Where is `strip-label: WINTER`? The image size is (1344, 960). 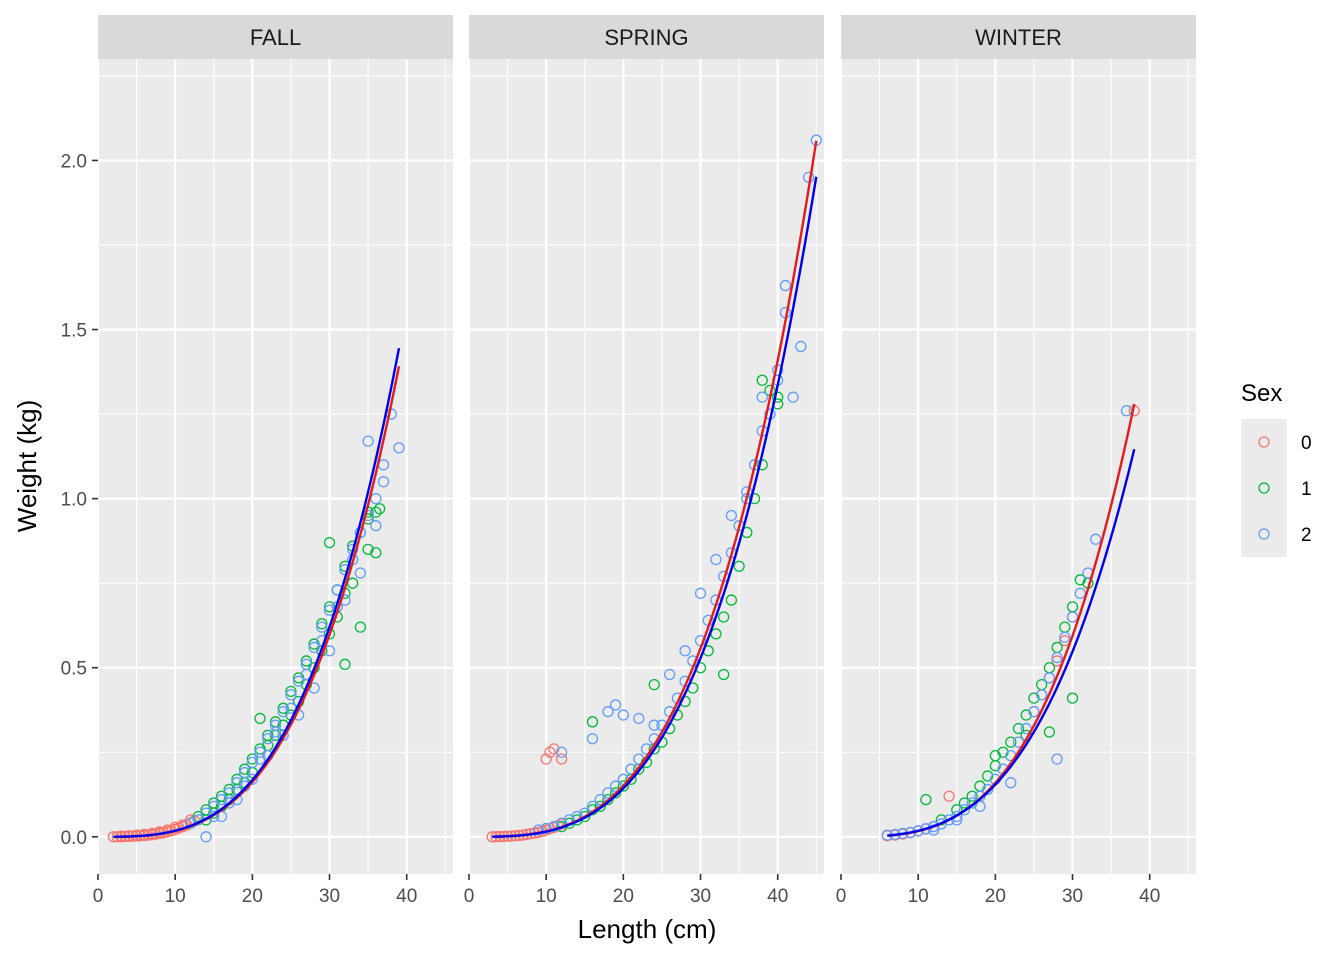
strip-label: WINTER is located at coordinates (1018, 37).